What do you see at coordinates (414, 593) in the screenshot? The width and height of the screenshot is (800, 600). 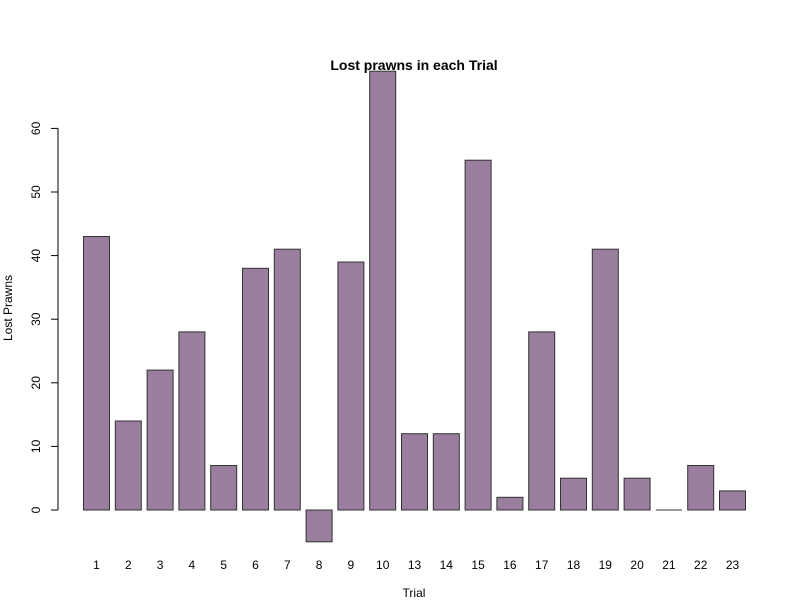 I see `x-axis-label: Trial` at bounding box center [414, 593].